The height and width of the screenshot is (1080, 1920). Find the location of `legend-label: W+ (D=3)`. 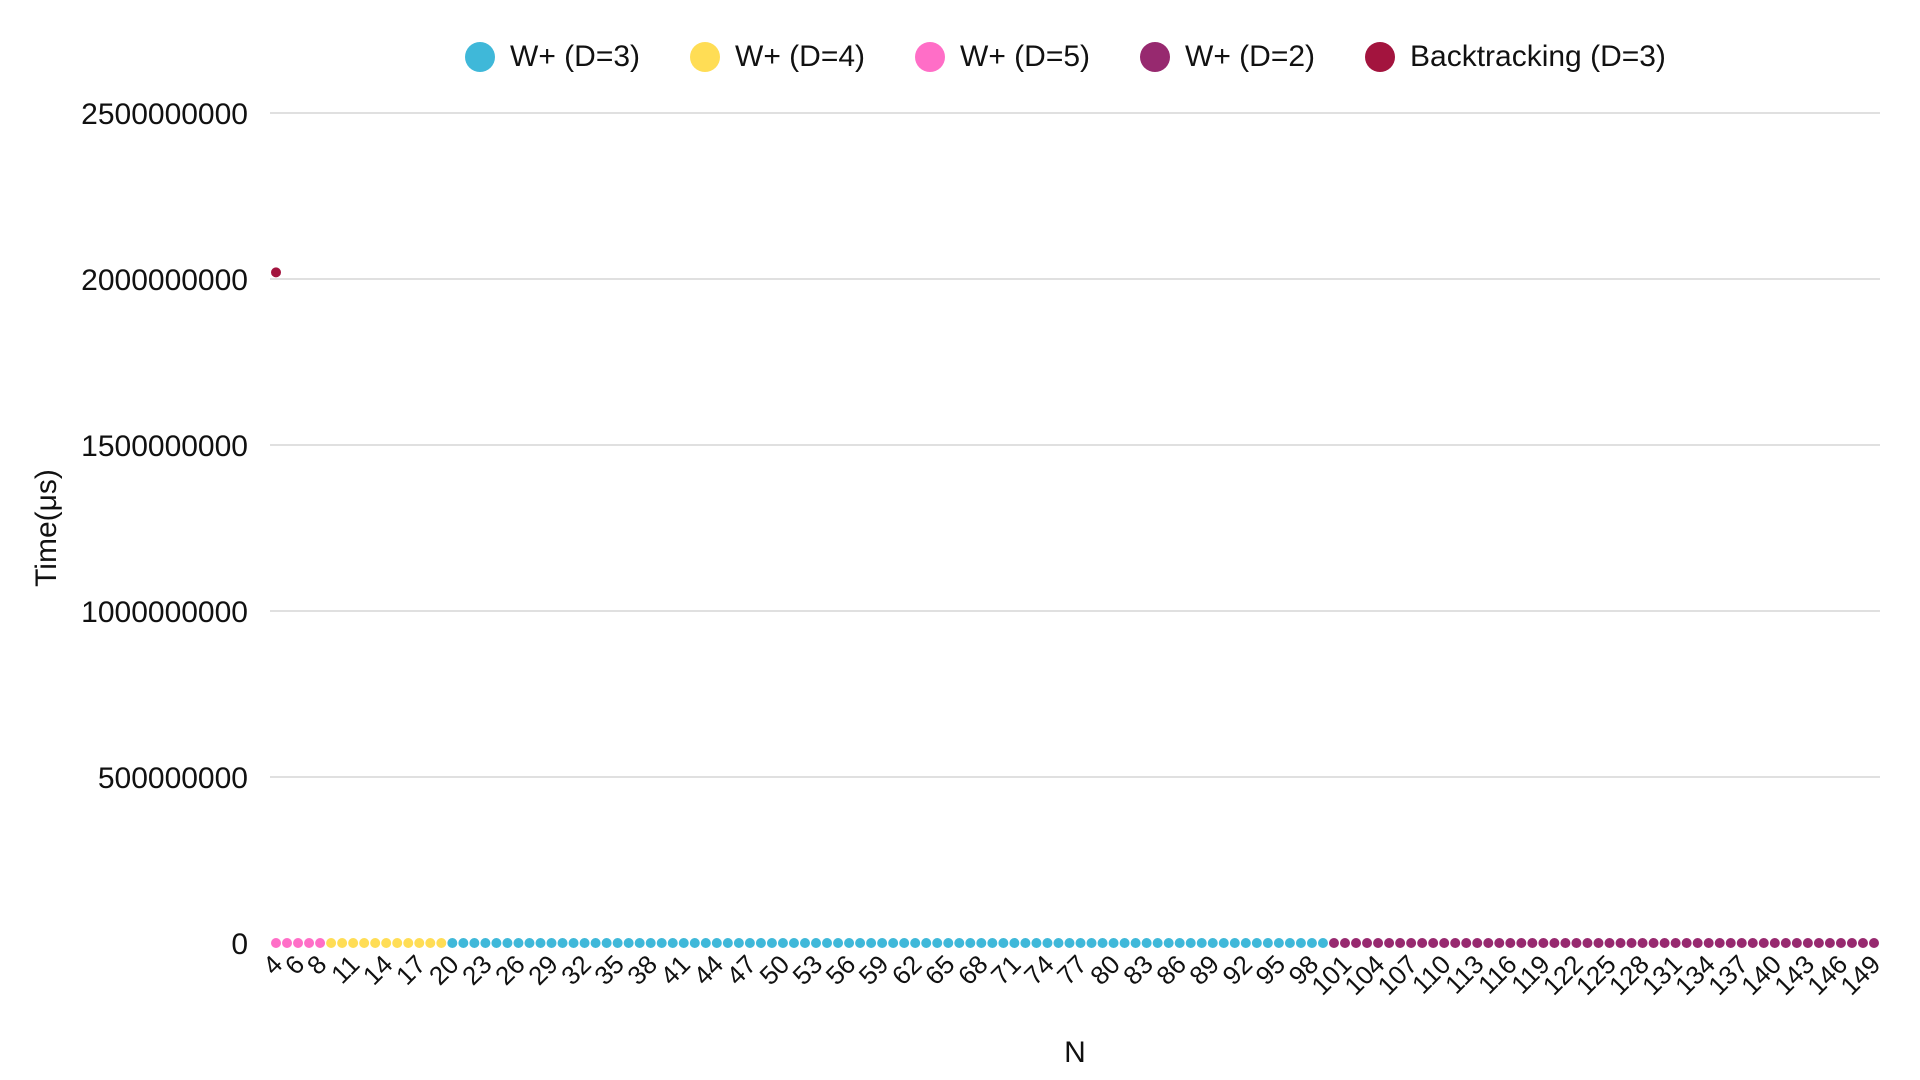

legend-label: W+ (D=3) is located at coordinates (575, 56).